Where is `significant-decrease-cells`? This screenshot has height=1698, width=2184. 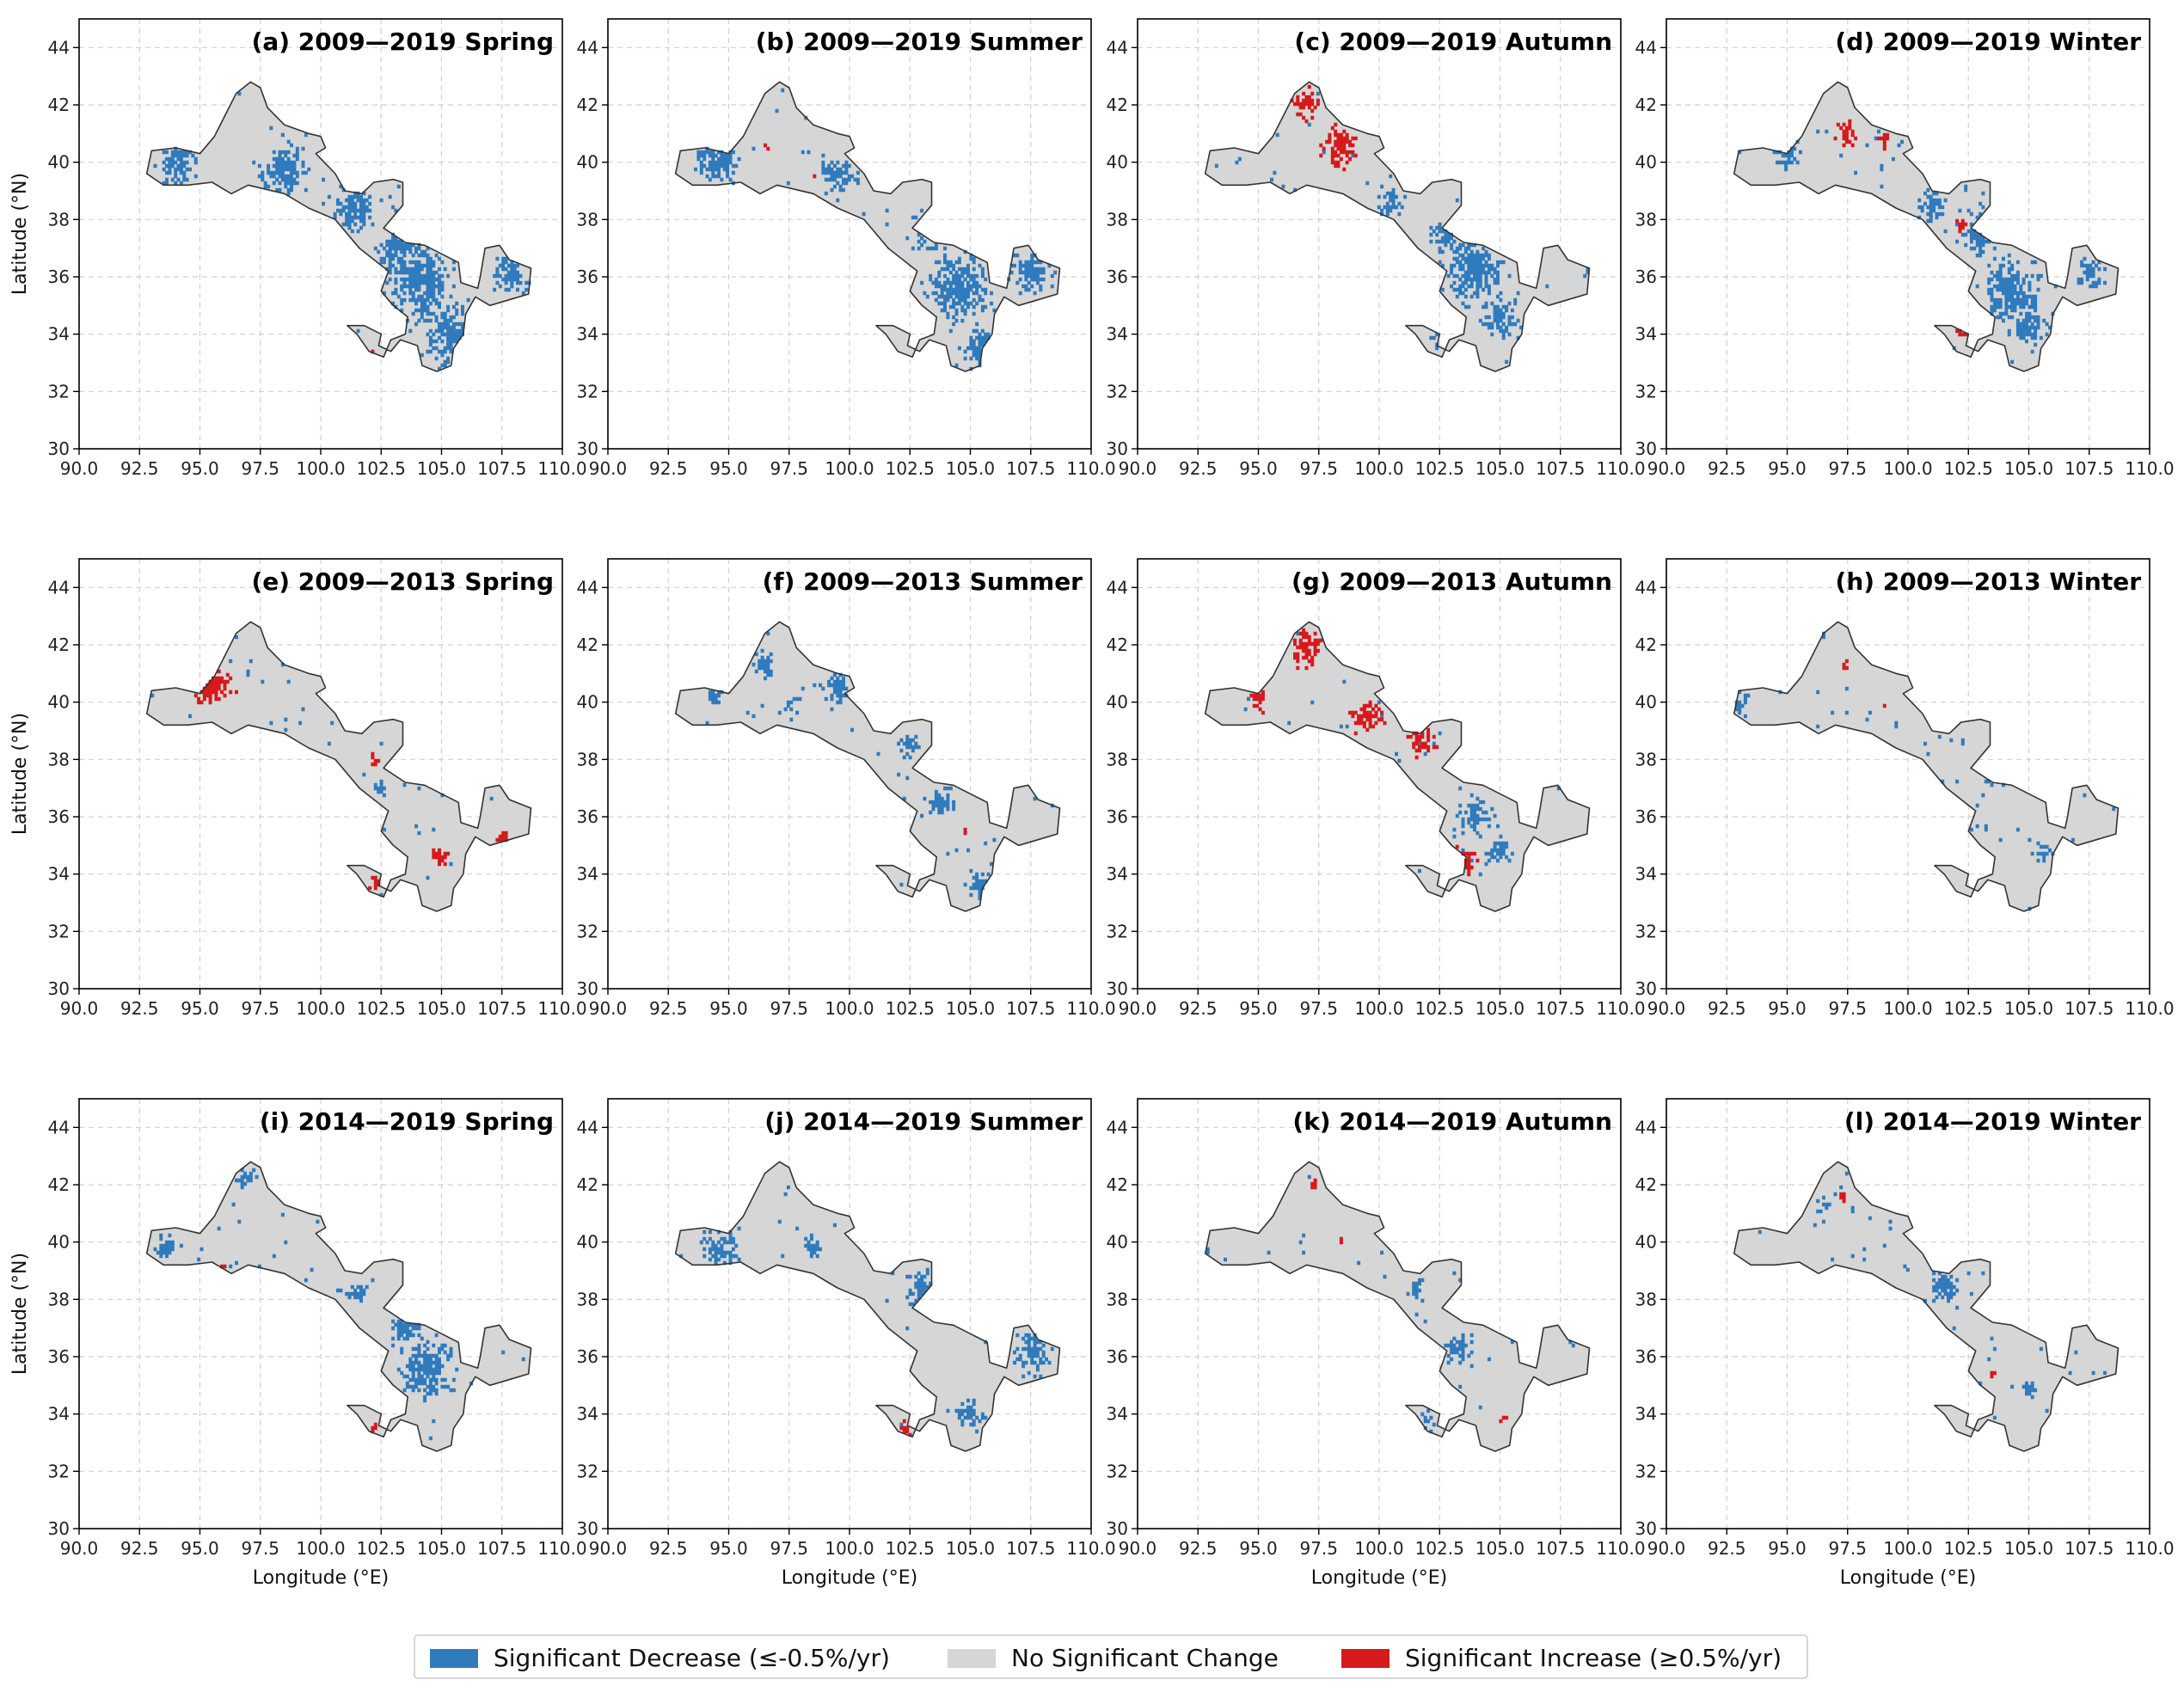 significant-decrease-cells is located at coordinates (339, 1305).